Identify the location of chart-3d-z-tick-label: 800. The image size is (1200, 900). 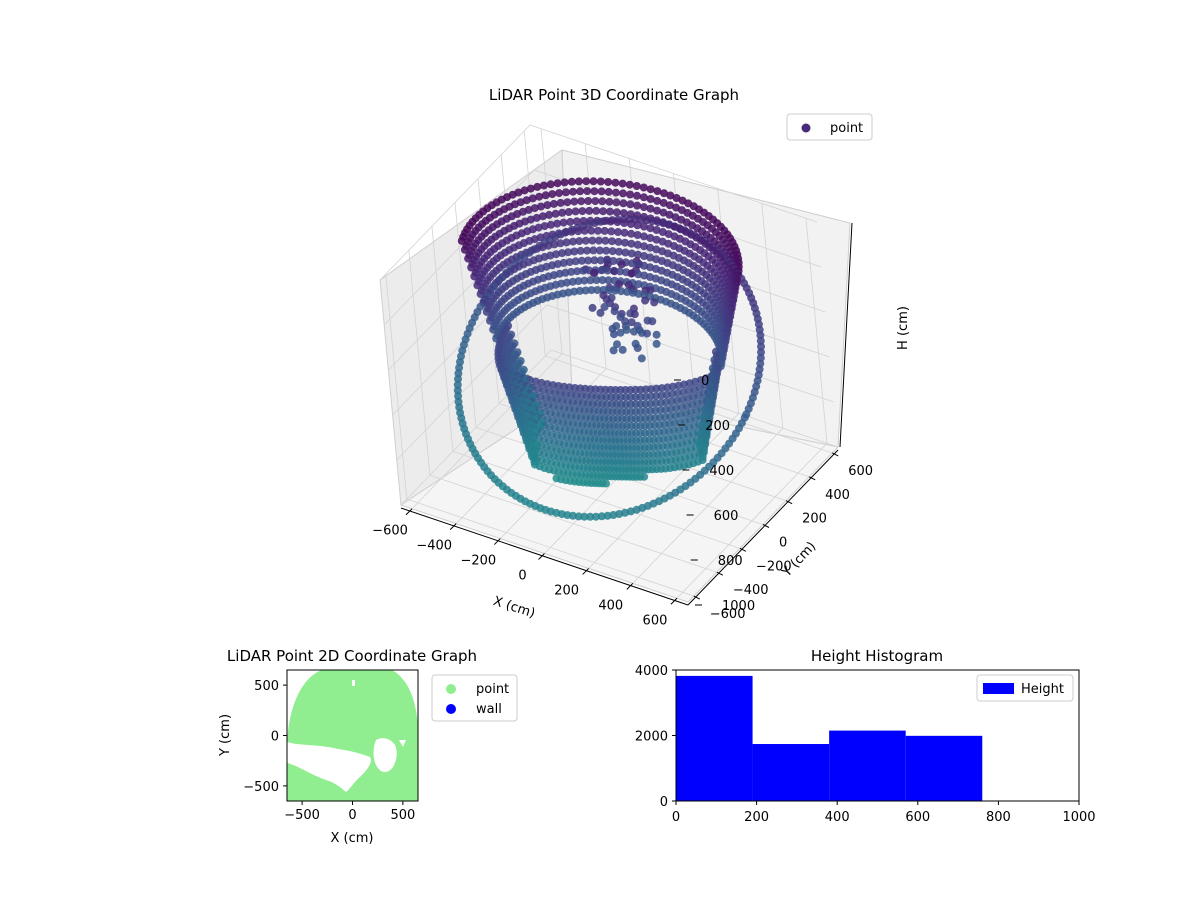
(730, 561).